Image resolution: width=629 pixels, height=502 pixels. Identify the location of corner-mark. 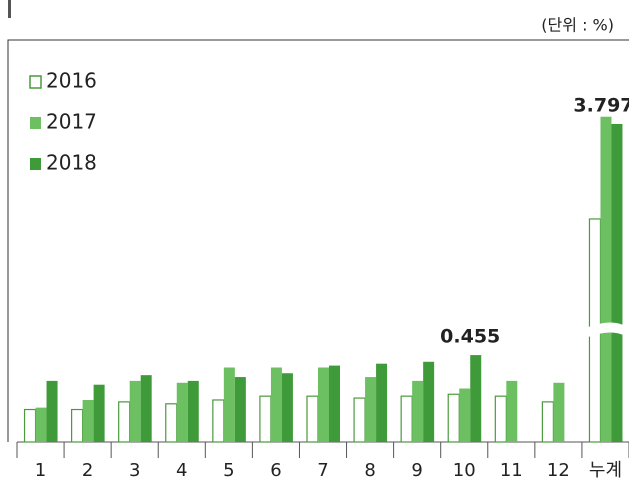
(9, 9).